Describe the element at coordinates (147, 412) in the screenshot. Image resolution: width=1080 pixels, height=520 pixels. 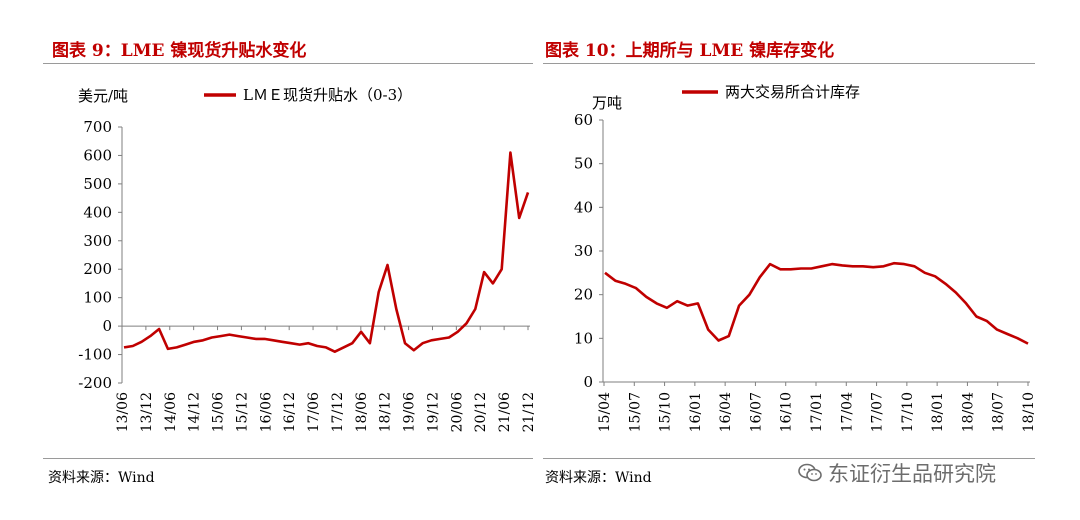
I see `x-tick-label: 13/12` at that location.